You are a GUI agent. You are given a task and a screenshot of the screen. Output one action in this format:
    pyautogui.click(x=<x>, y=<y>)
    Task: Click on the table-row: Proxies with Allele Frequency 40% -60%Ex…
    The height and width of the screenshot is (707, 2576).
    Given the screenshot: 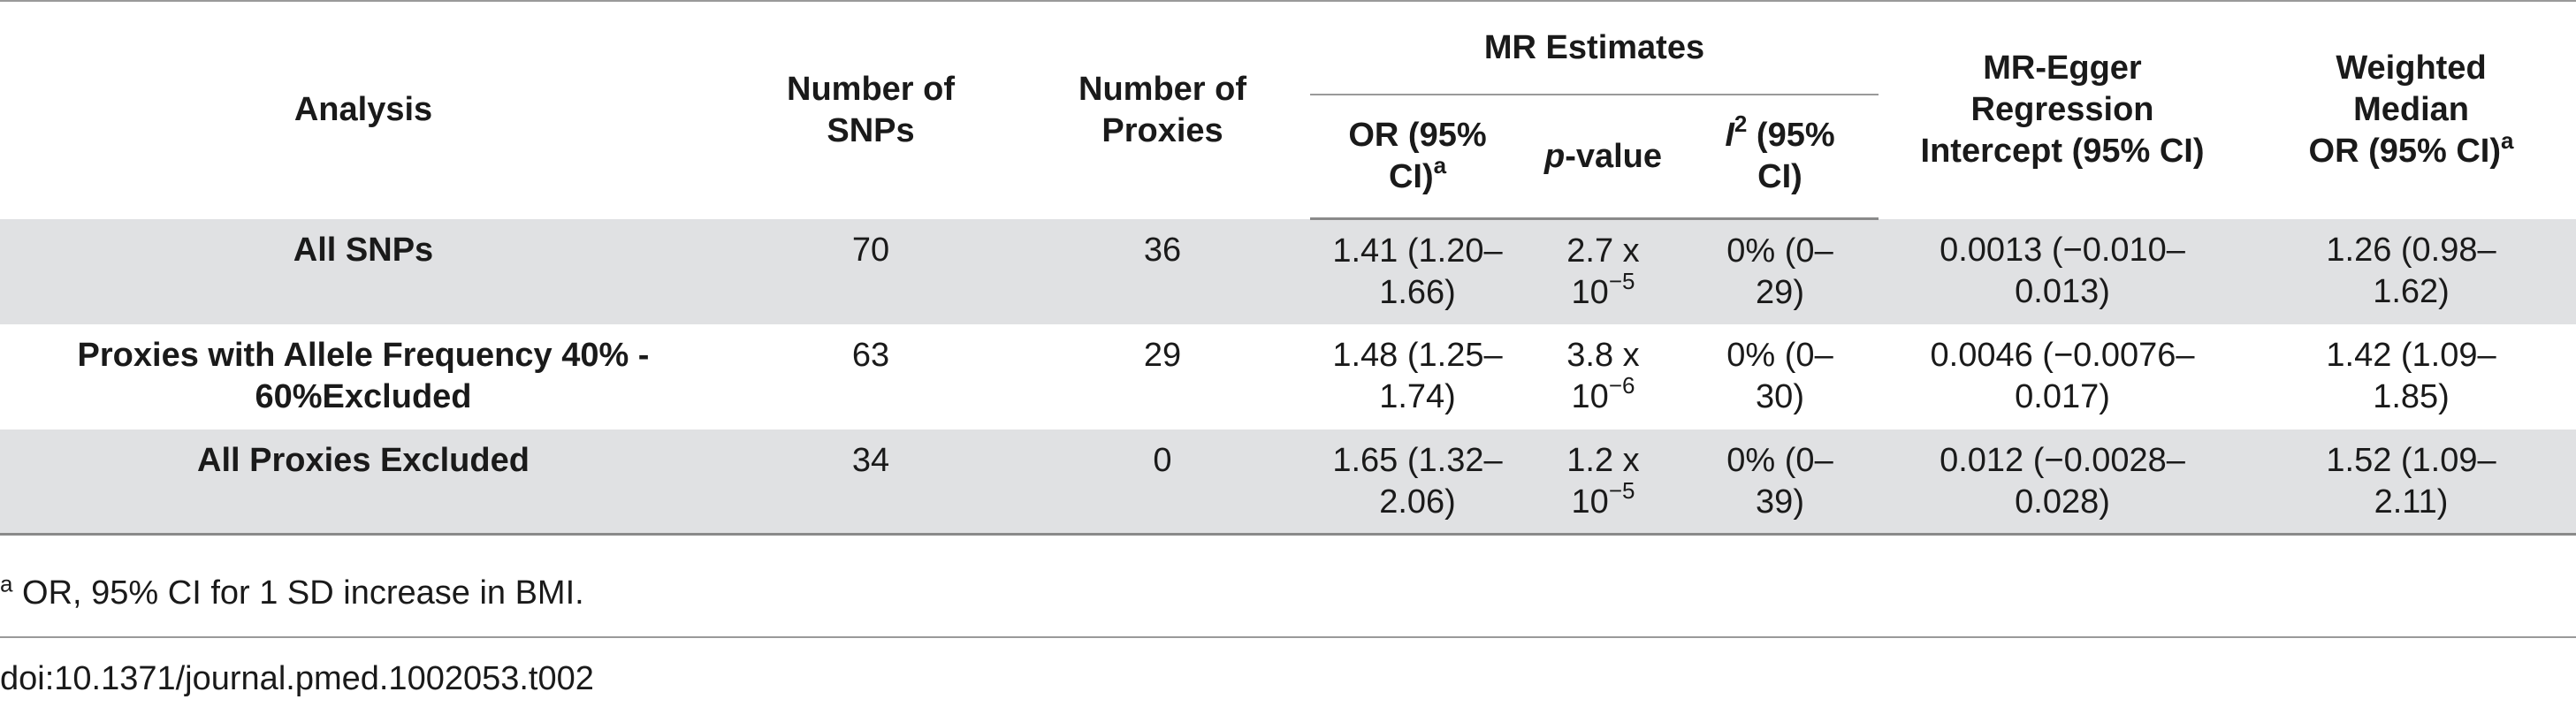 What is the action you would take?
    pyautogui.click(x=1288, y=377)
    